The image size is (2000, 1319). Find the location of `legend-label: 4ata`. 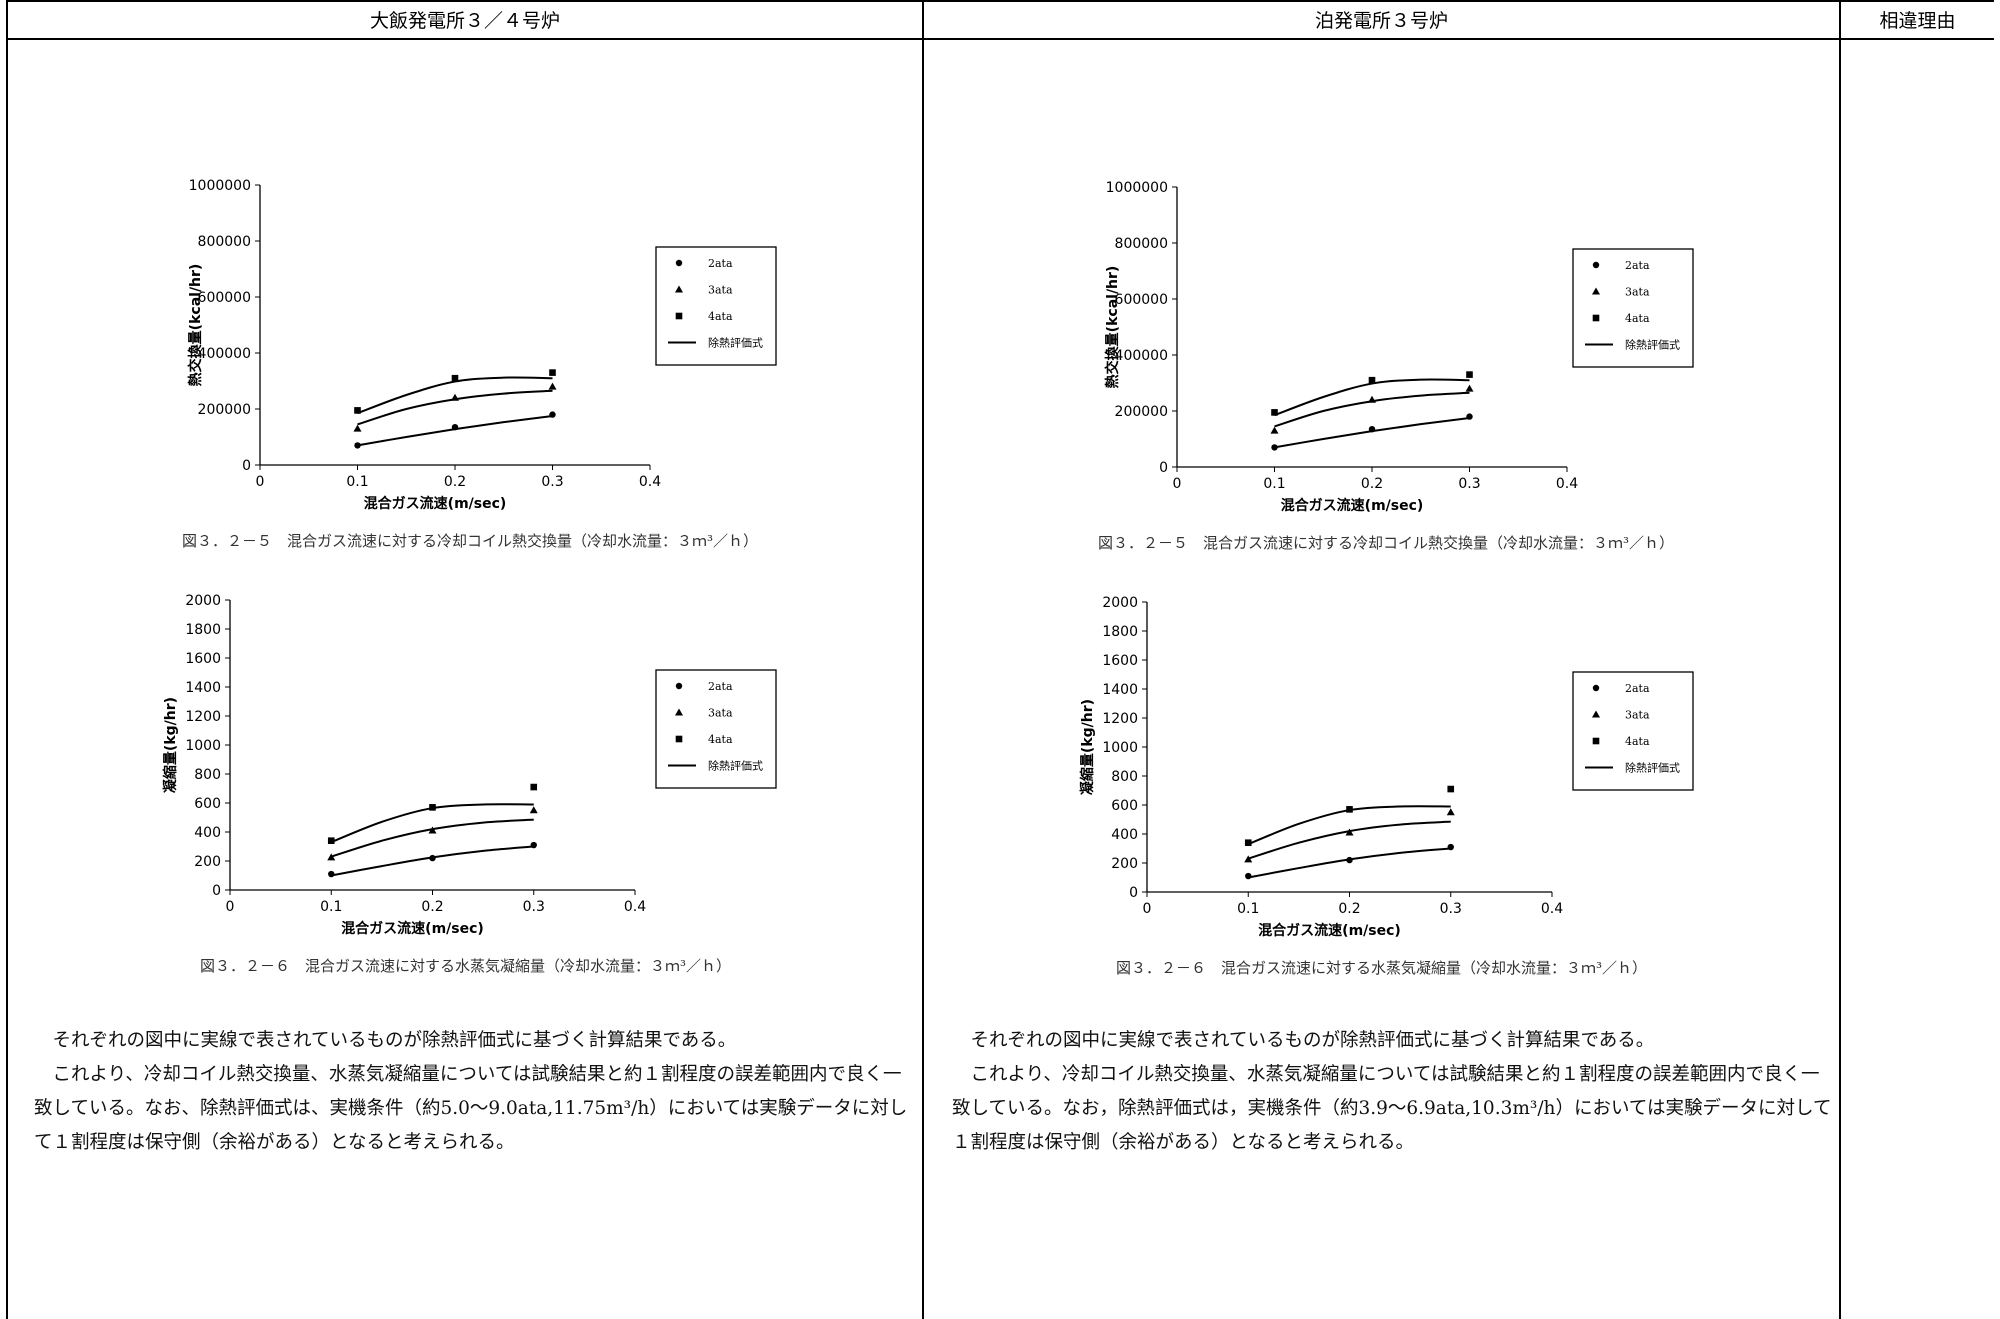

legend-label: 4ata is located at coordinates (1637, 741).